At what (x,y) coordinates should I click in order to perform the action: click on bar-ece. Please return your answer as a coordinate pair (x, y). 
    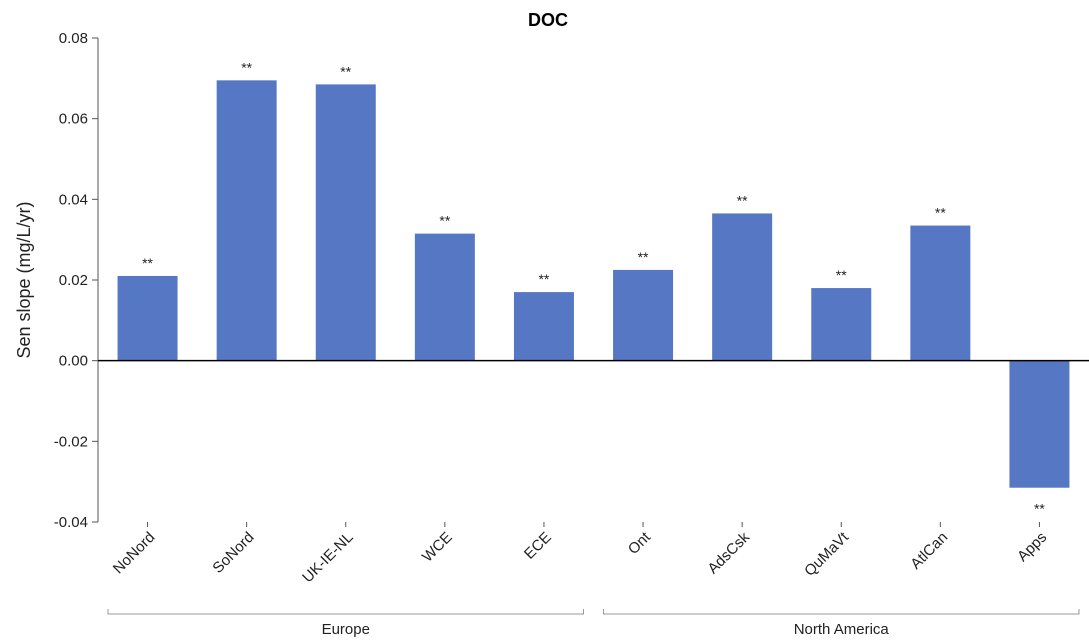
    Looking at the image, I should click on (543, 326).